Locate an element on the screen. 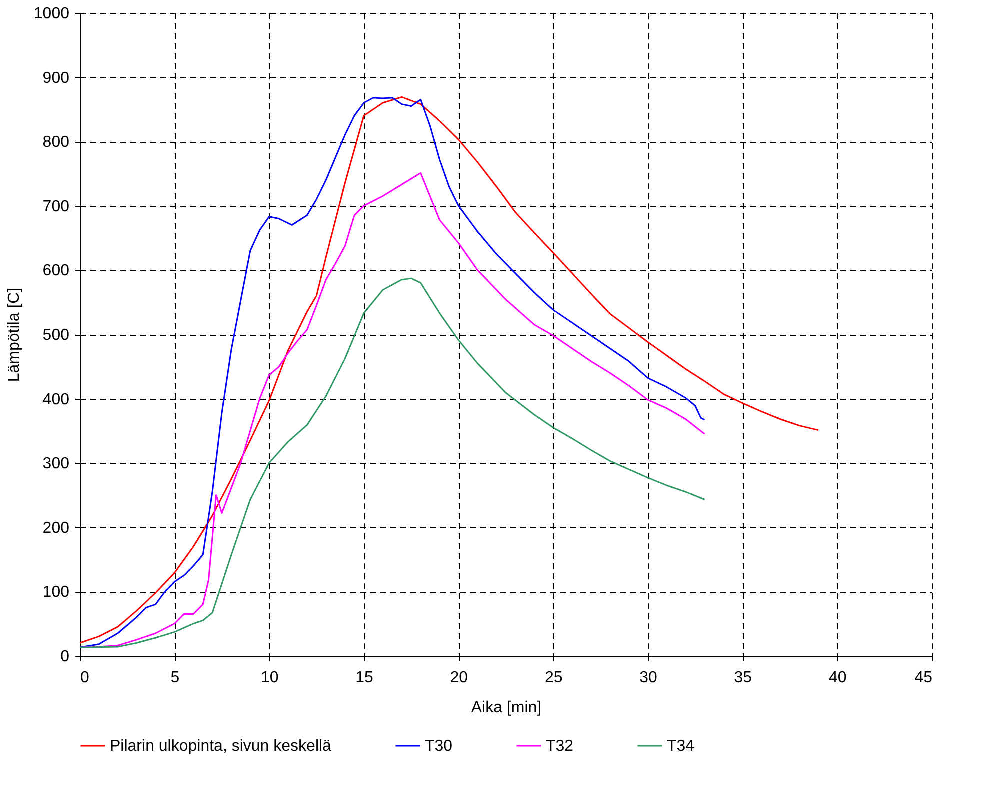 This screenshot has height=809, width=982. y-tick-label: 900 is located at coordinates (56, 78).